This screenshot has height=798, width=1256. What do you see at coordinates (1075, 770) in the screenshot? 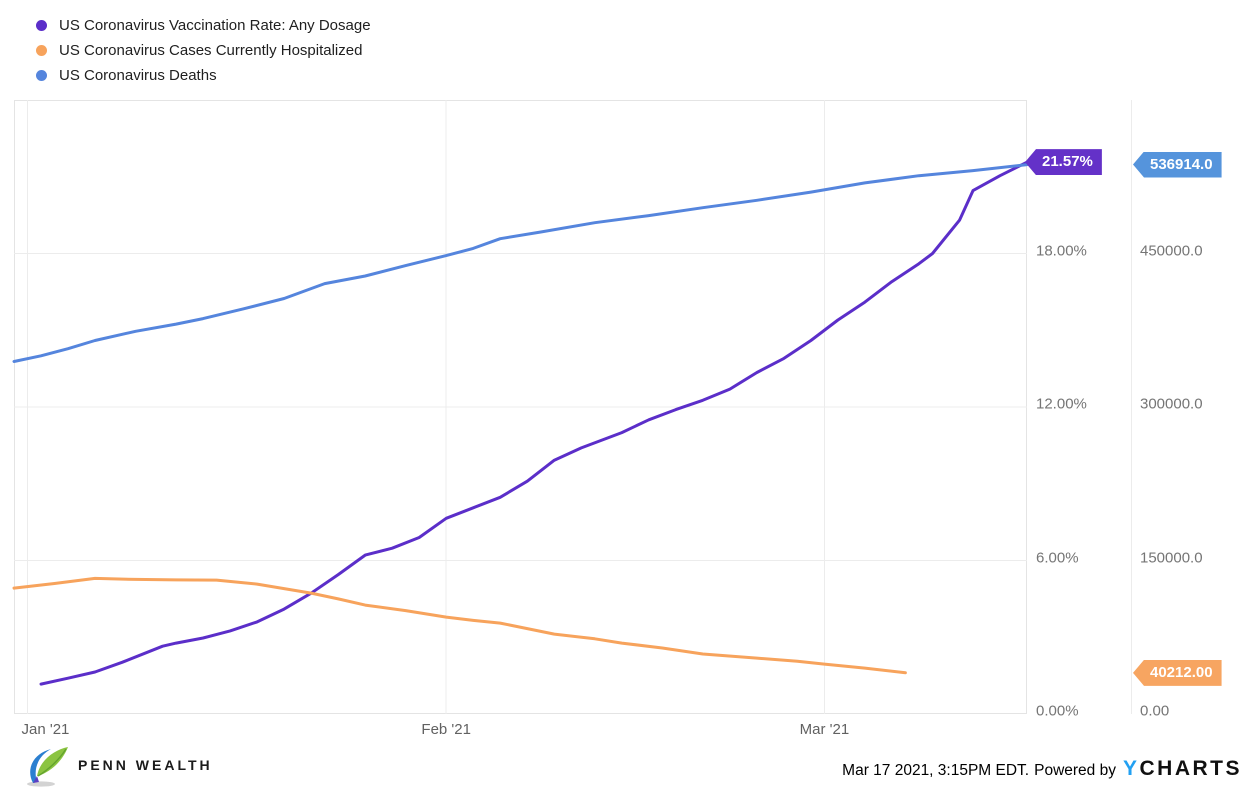
I see `powered-by-label: Powered by` at bounding box center [1075, 770].